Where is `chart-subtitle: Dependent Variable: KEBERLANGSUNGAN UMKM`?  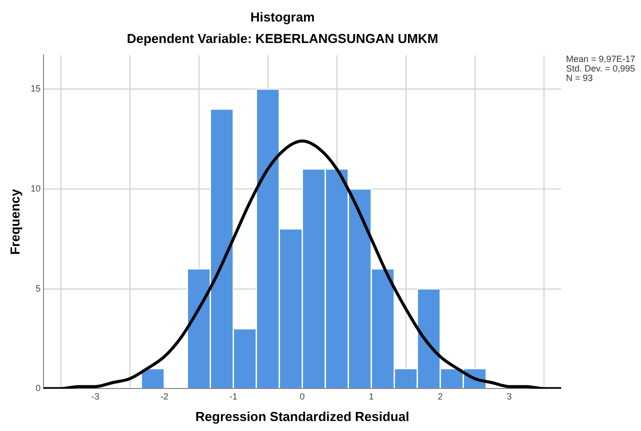
chart-subtitle: Dependent Variable: KEBERLANGSUNGAN UMKM is located at coordinates (282, 38).